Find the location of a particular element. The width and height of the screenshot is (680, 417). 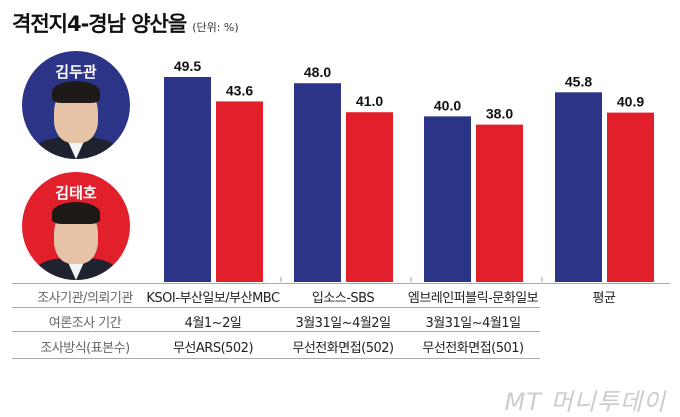

candidate-name: 김두관 is located at coordinates (76, 72).